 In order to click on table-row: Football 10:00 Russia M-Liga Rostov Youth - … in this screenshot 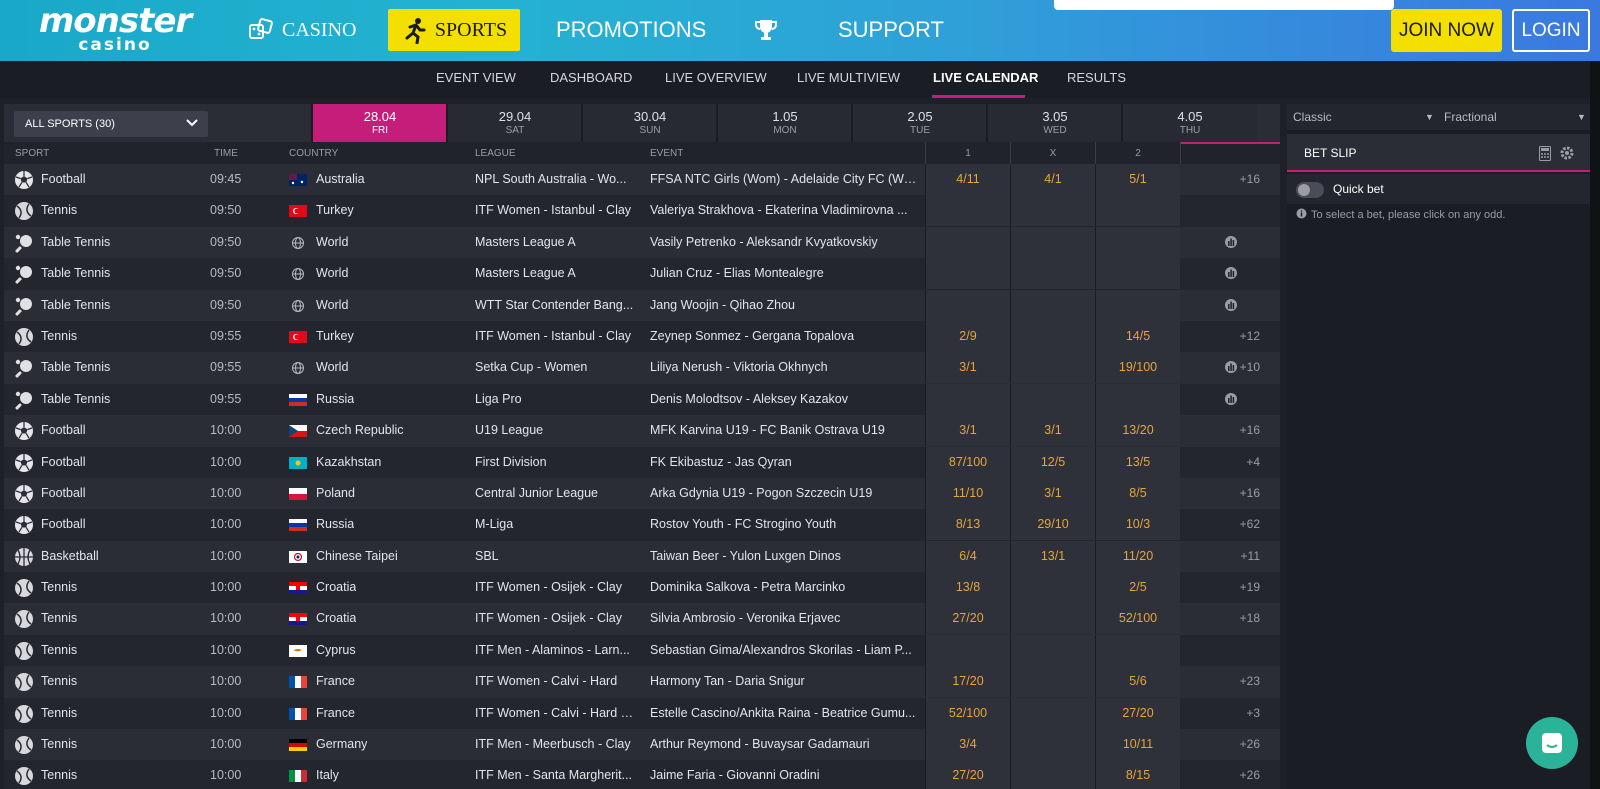, I will do `click(642, 525)`.